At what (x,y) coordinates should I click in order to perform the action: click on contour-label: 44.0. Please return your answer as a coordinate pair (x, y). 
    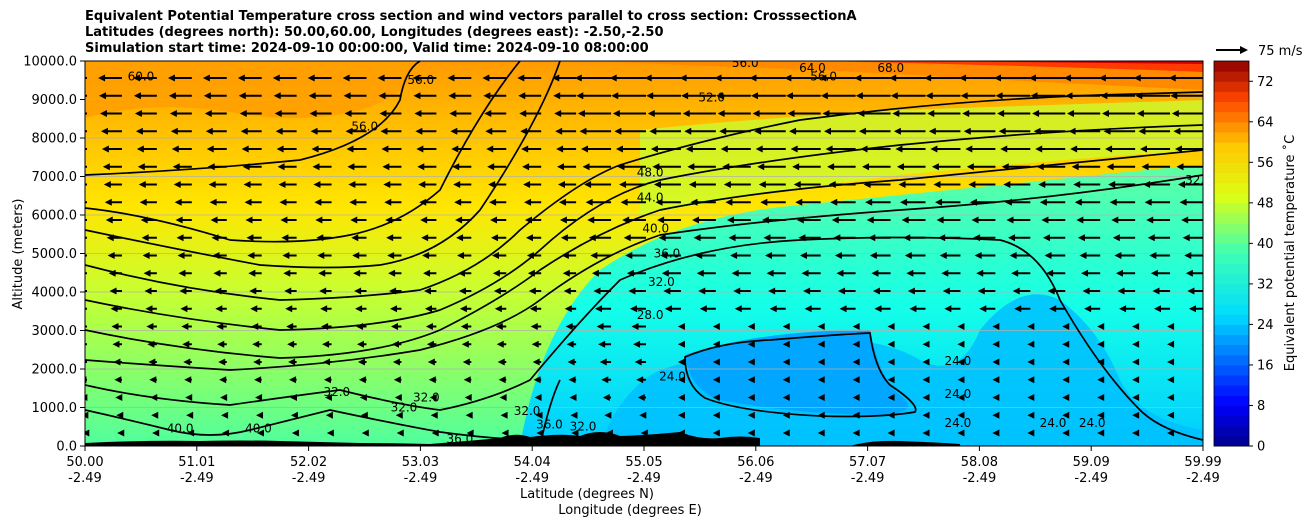
    Looking at the image, I should click on (650, 198).